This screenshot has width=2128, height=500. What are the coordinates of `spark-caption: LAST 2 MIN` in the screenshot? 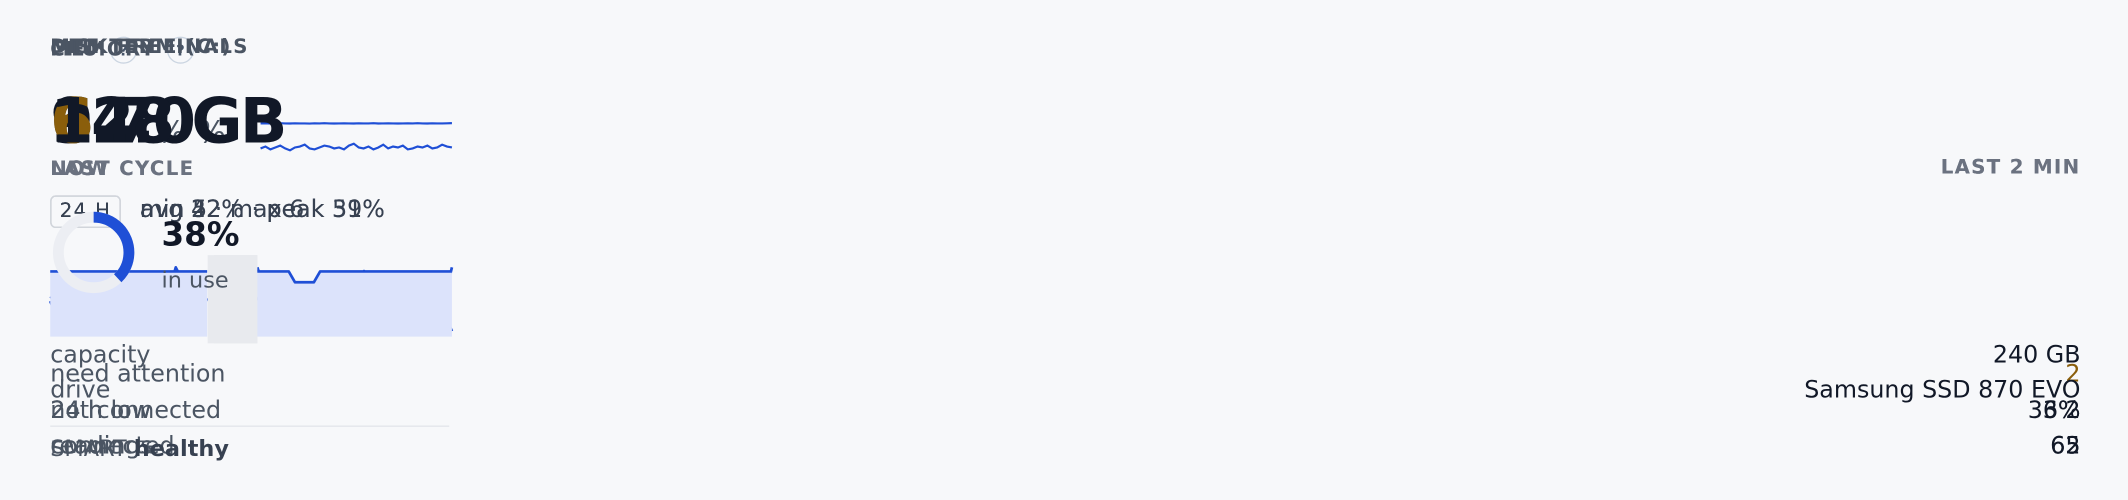 It's located at (2010, 168).